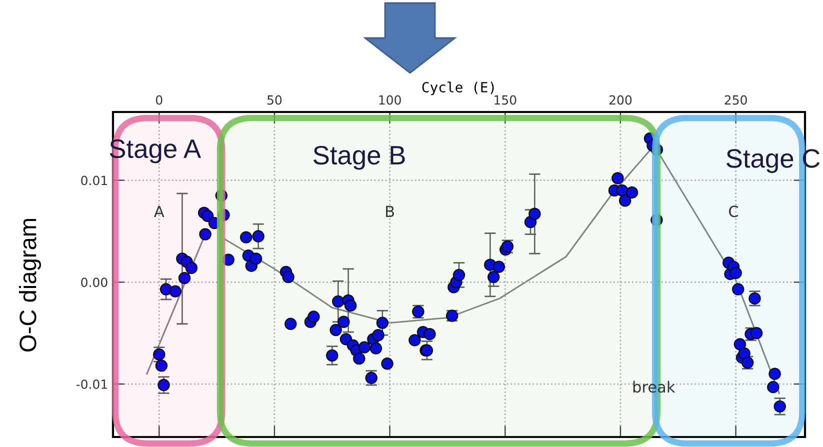  Describe the element at coordinates (159, 100) in the screenshot. I see `x-tick-label: 0` at that location.